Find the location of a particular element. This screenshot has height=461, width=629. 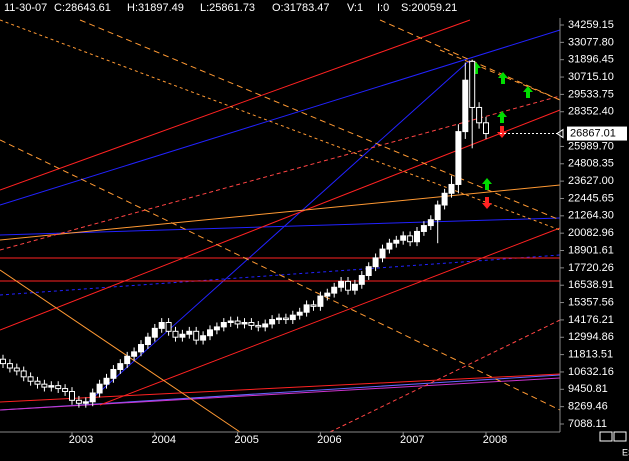

last-price-box is located at coordinates (597, 133).